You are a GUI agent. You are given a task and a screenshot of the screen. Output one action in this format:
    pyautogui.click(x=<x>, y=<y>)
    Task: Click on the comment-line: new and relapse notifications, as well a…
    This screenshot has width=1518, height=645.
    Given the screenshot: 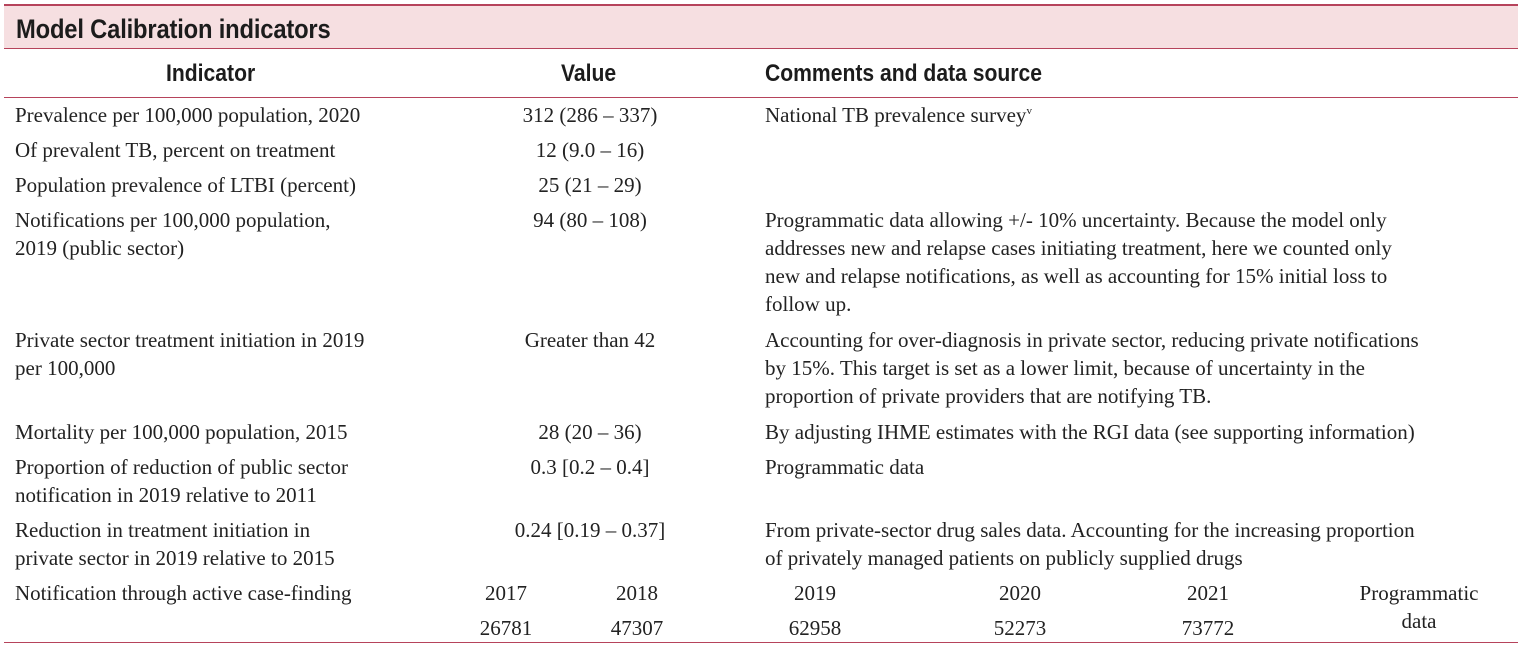 What is the action you would take?
    pyautogui.click(x=1076, y=276)
    